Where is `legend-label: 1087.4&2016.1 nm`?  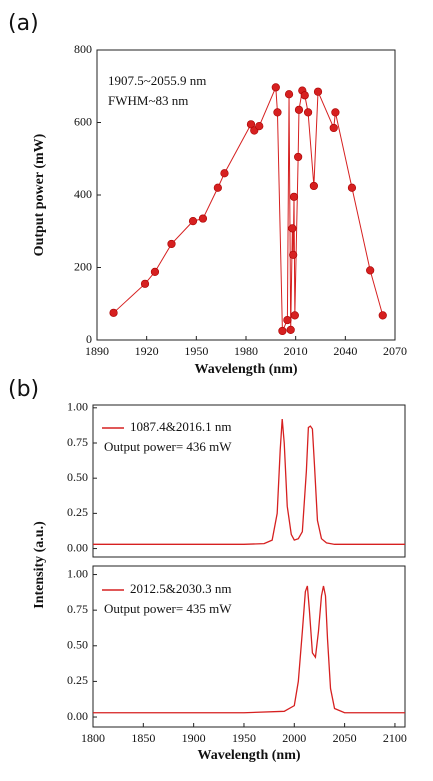
legend-label: 1087.4&2016.1 nm is located at coordinates (180, 426).